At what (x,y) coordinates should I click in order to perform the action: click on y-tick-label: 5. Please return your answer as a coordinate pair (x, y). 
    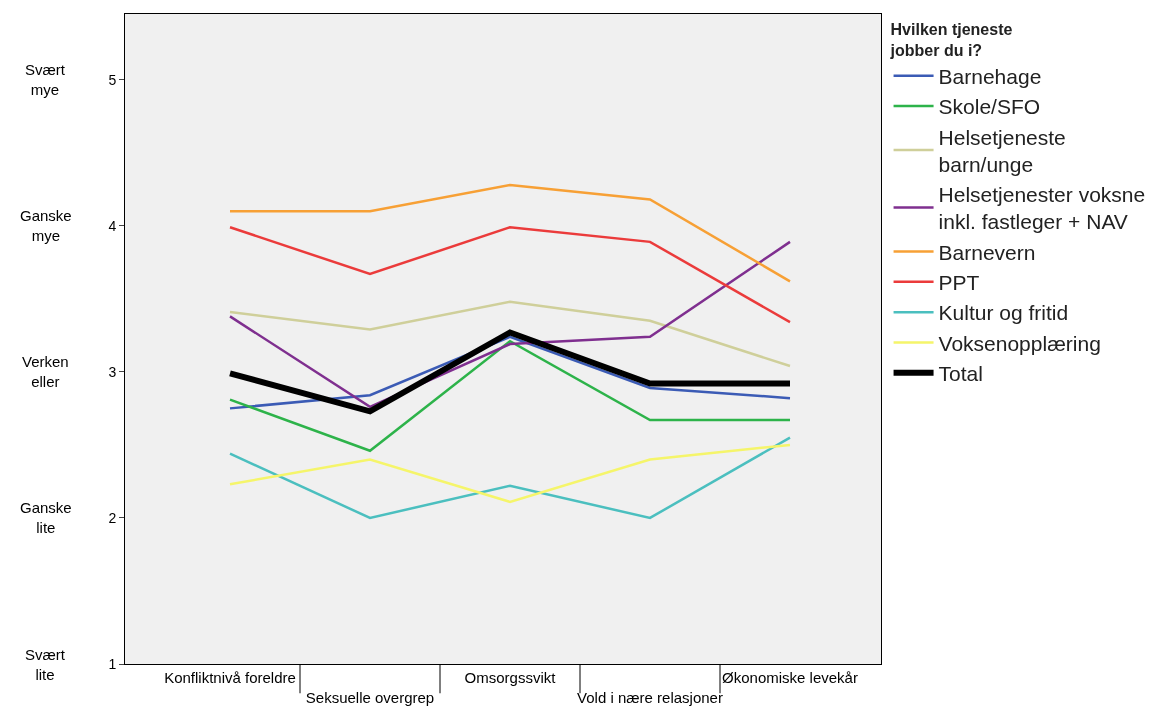
    Looking at the image, I should click on (112, 79).